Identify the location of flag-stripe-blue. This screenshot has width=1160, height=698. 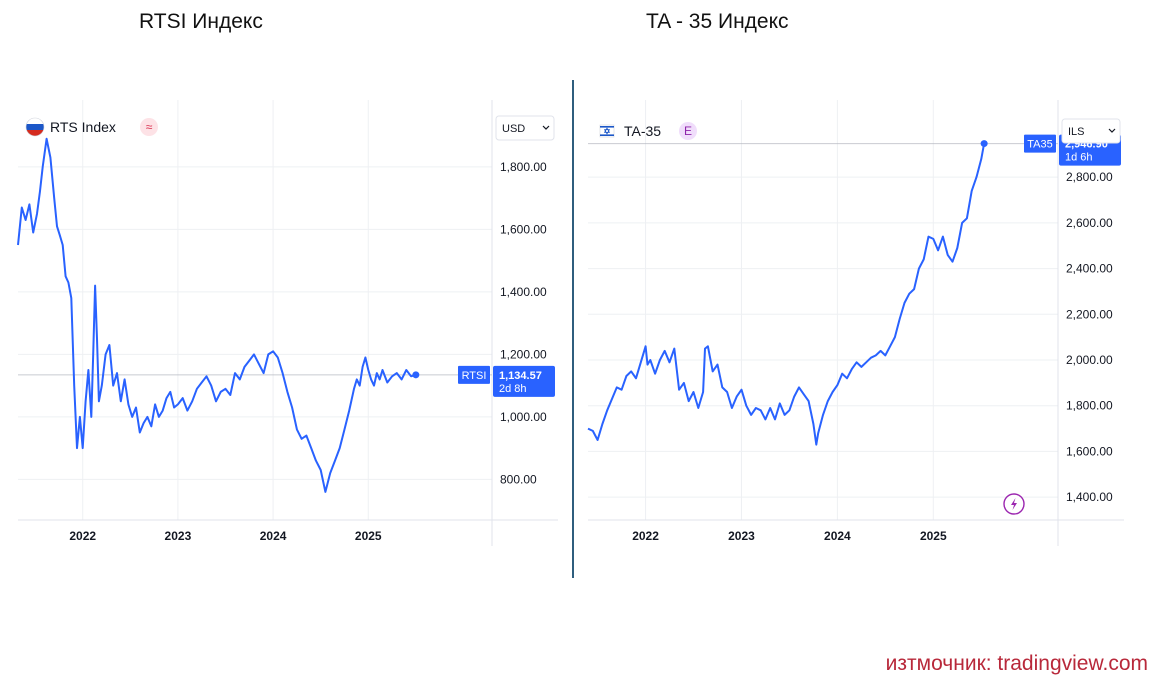
(35, 127).